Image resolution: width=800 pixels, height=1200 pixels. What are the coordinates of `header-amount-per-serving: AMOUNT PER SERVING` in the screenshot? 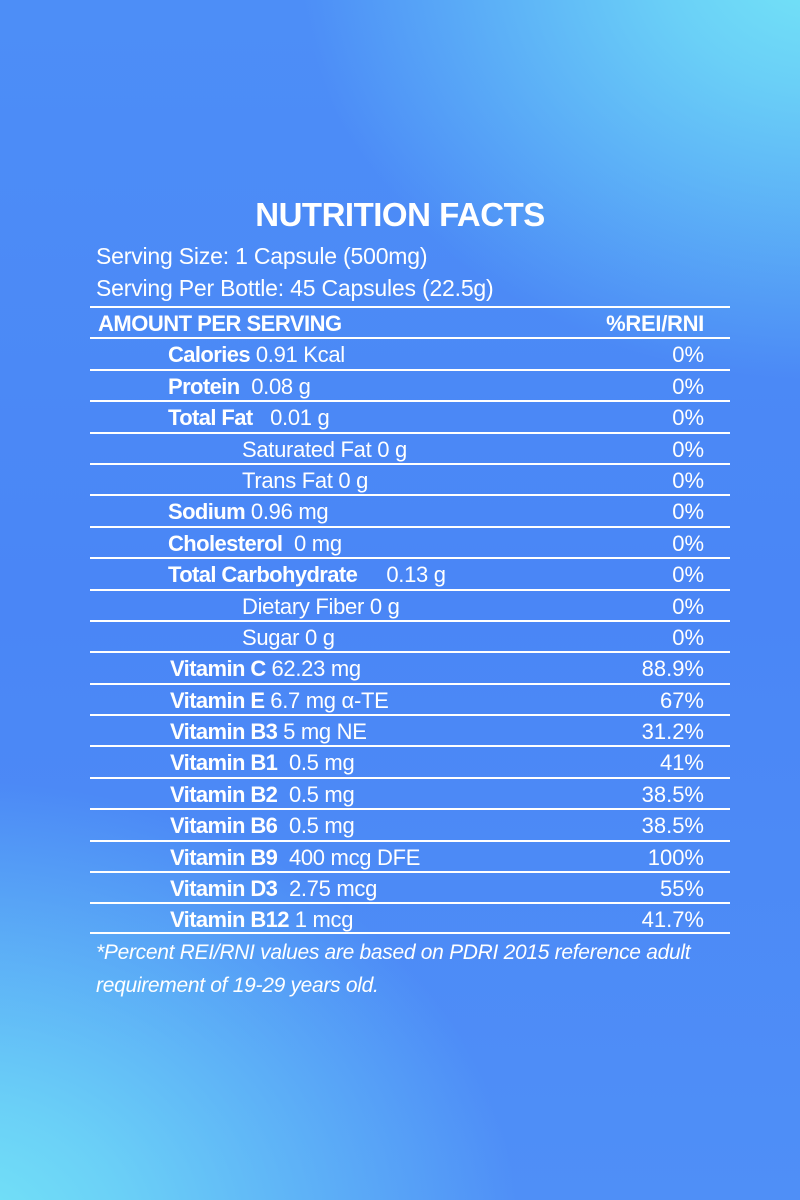 It's located at (220, 323).